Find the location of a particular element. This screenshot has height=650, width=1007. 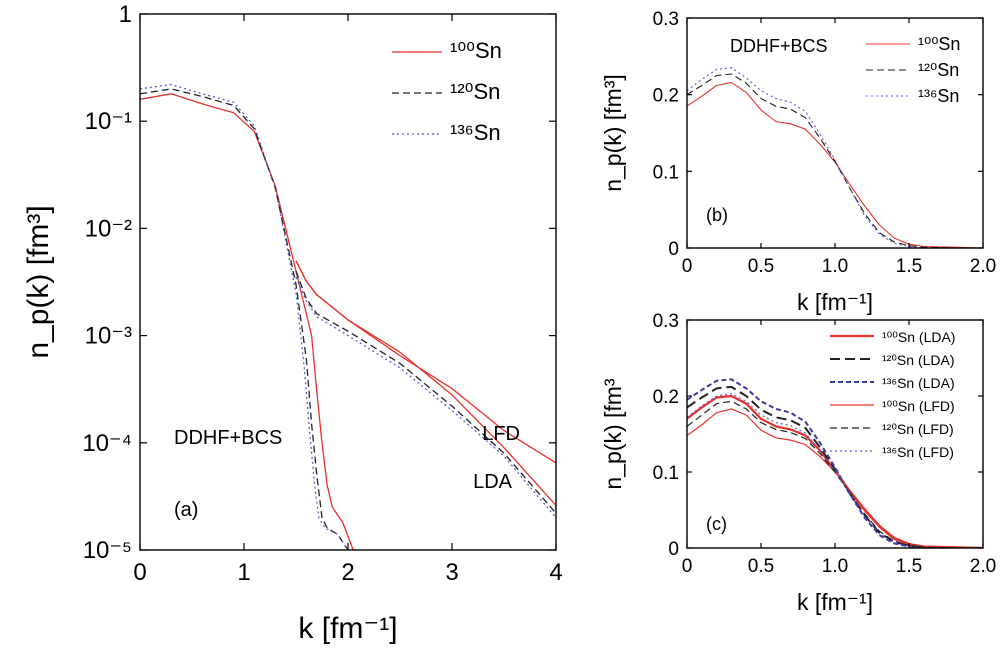

annotation: (b) is located at coordinates (717, 215).